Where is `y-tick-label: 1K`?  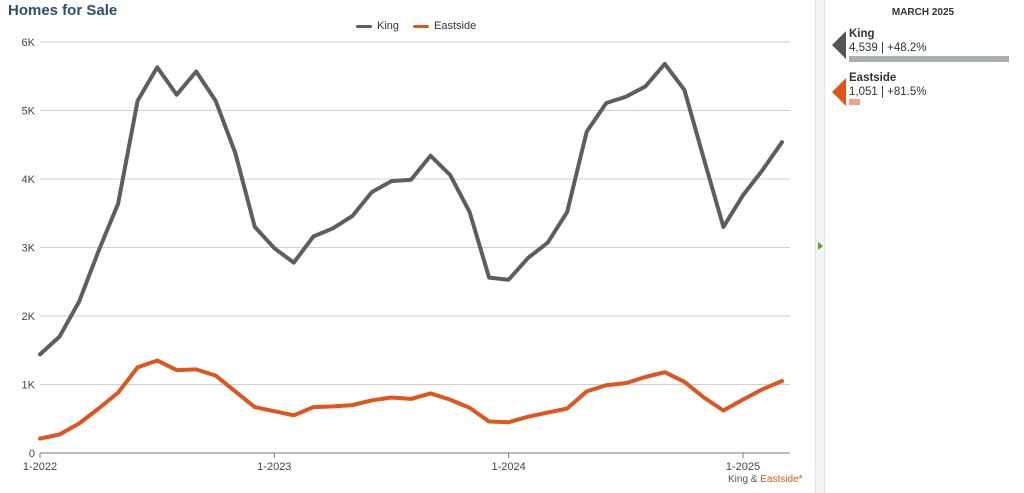
y-tick-label: 1K is located at coordinates (29, 386).